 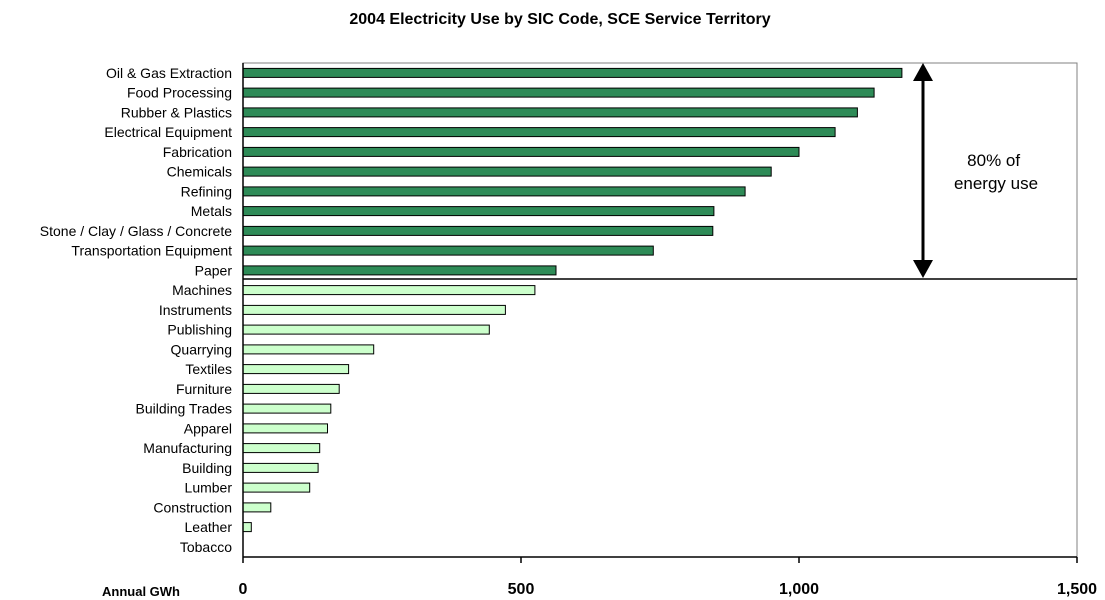 What do you see at coordinates (202, 290) in the screenshot?
I see `category-label: Machines` at bounding box center [202, 290].